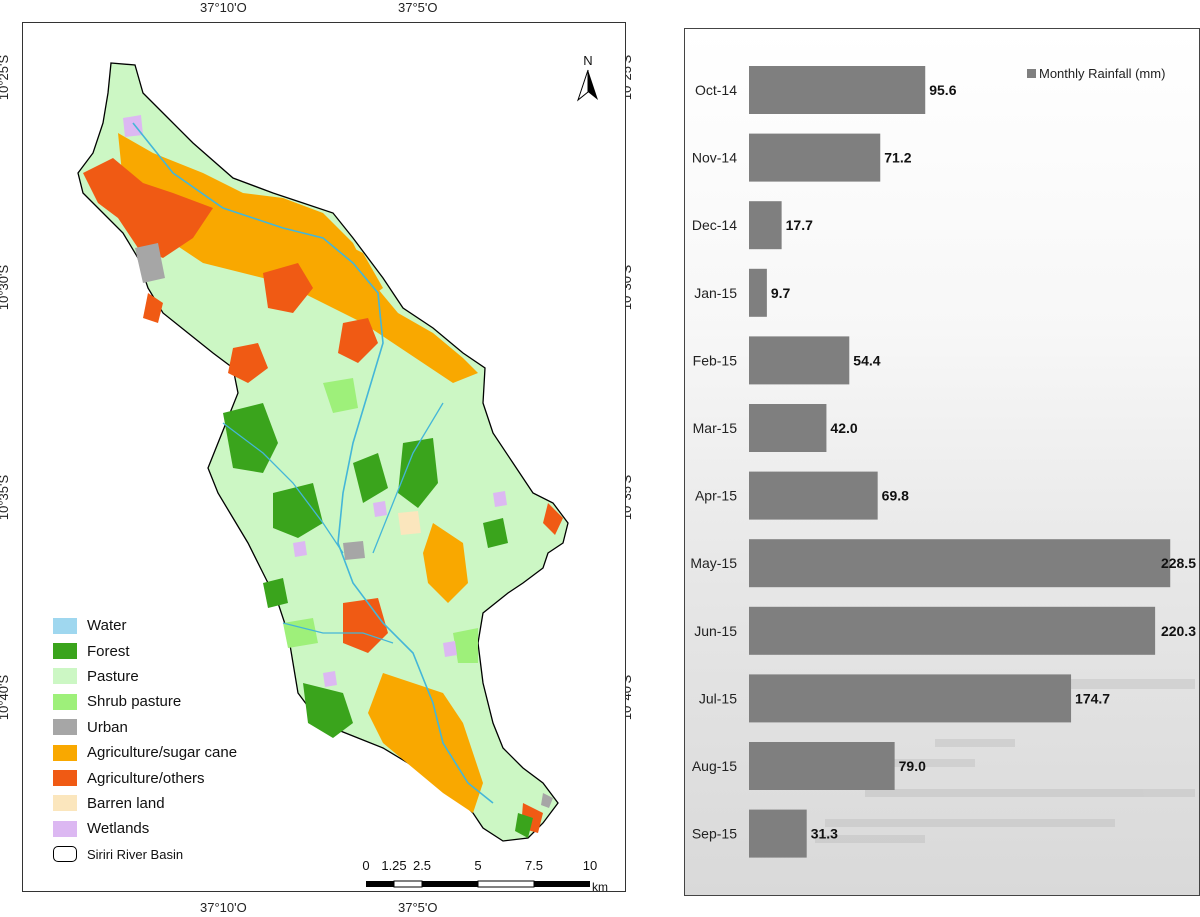 This screenshot has width=1200, height=917. I want to click on category-label: Oct-14, so click(716, 90).